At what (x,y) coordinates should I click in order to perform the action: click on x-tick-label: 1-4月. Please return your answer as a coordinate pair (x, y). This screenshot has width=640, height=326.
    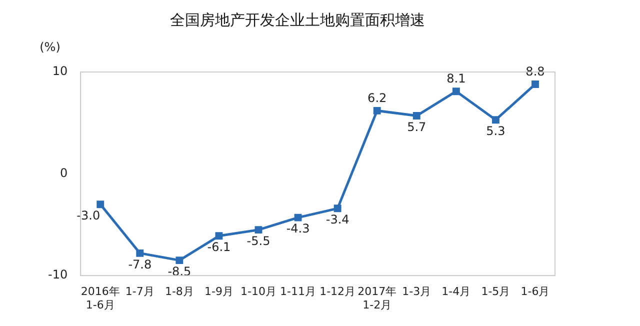
    Looking at the image, I should click on (456, 291).